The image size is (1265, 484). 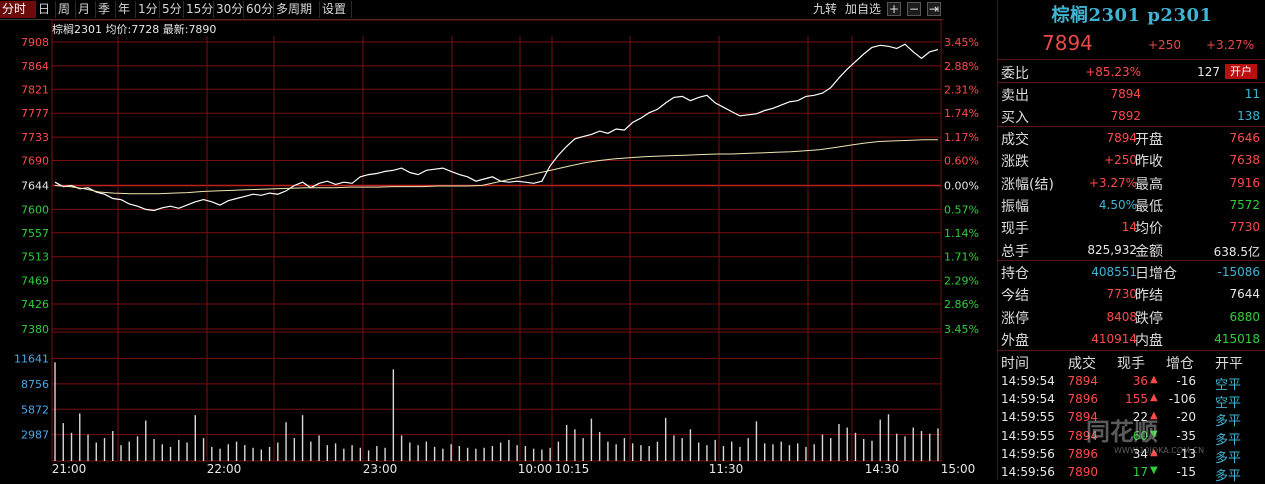 What do you see at coordinates (1228, 404) in the screenshot?
I see `tick-type: 空平` at bounding box center [1228, 404].